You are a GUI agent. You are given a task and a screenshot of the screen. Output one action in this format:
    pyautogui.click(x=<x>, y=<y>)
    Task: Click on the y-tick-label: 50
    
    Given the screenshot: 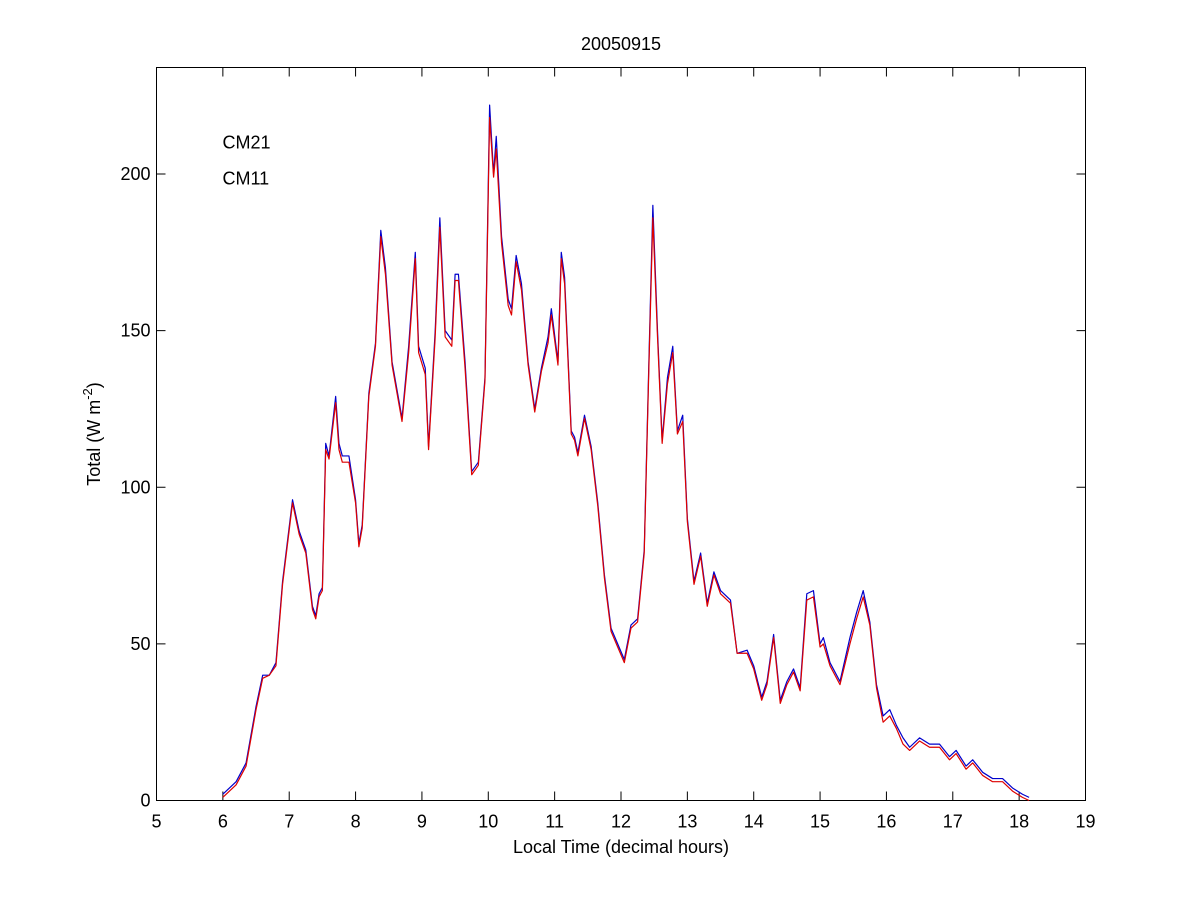 What is the action you would take?
    pyautogui.click(x=140, y=644)
    